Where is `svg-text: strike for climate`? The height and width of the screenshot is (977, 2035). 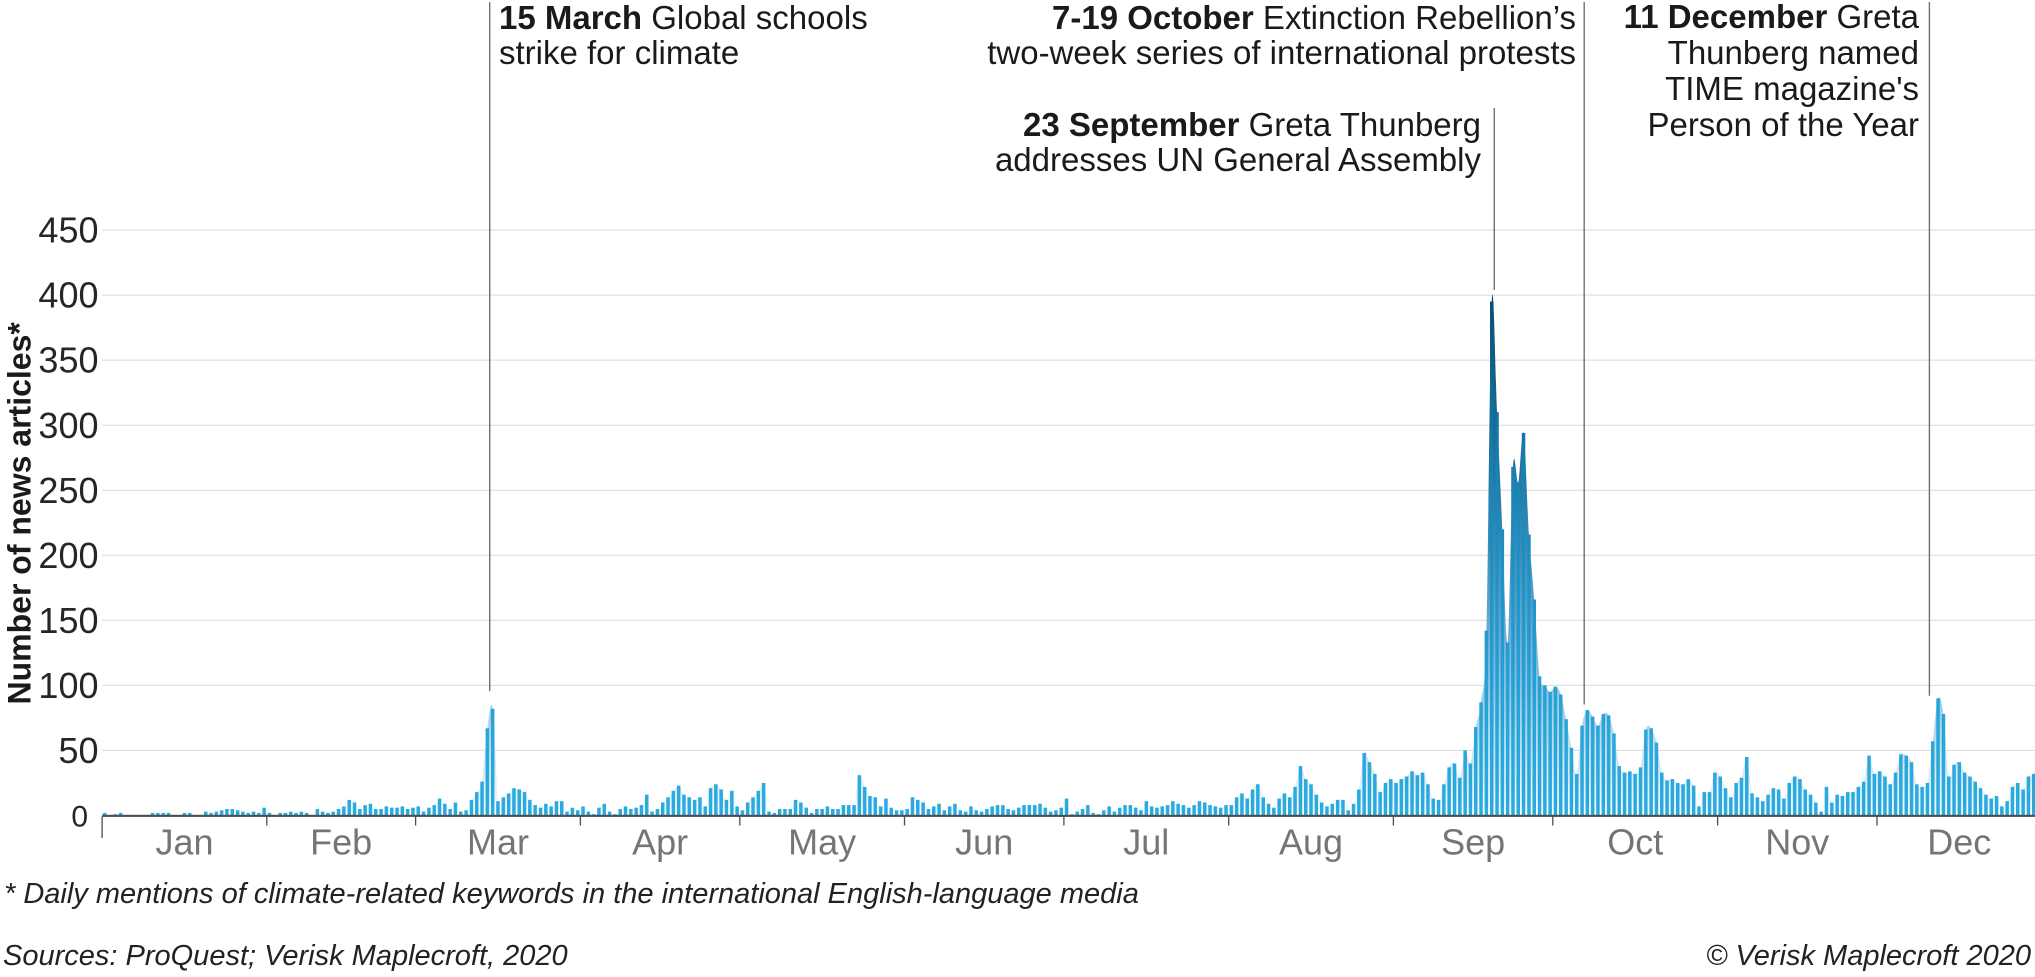 svg-text: strike for climate is located at coordinates (619, 52).